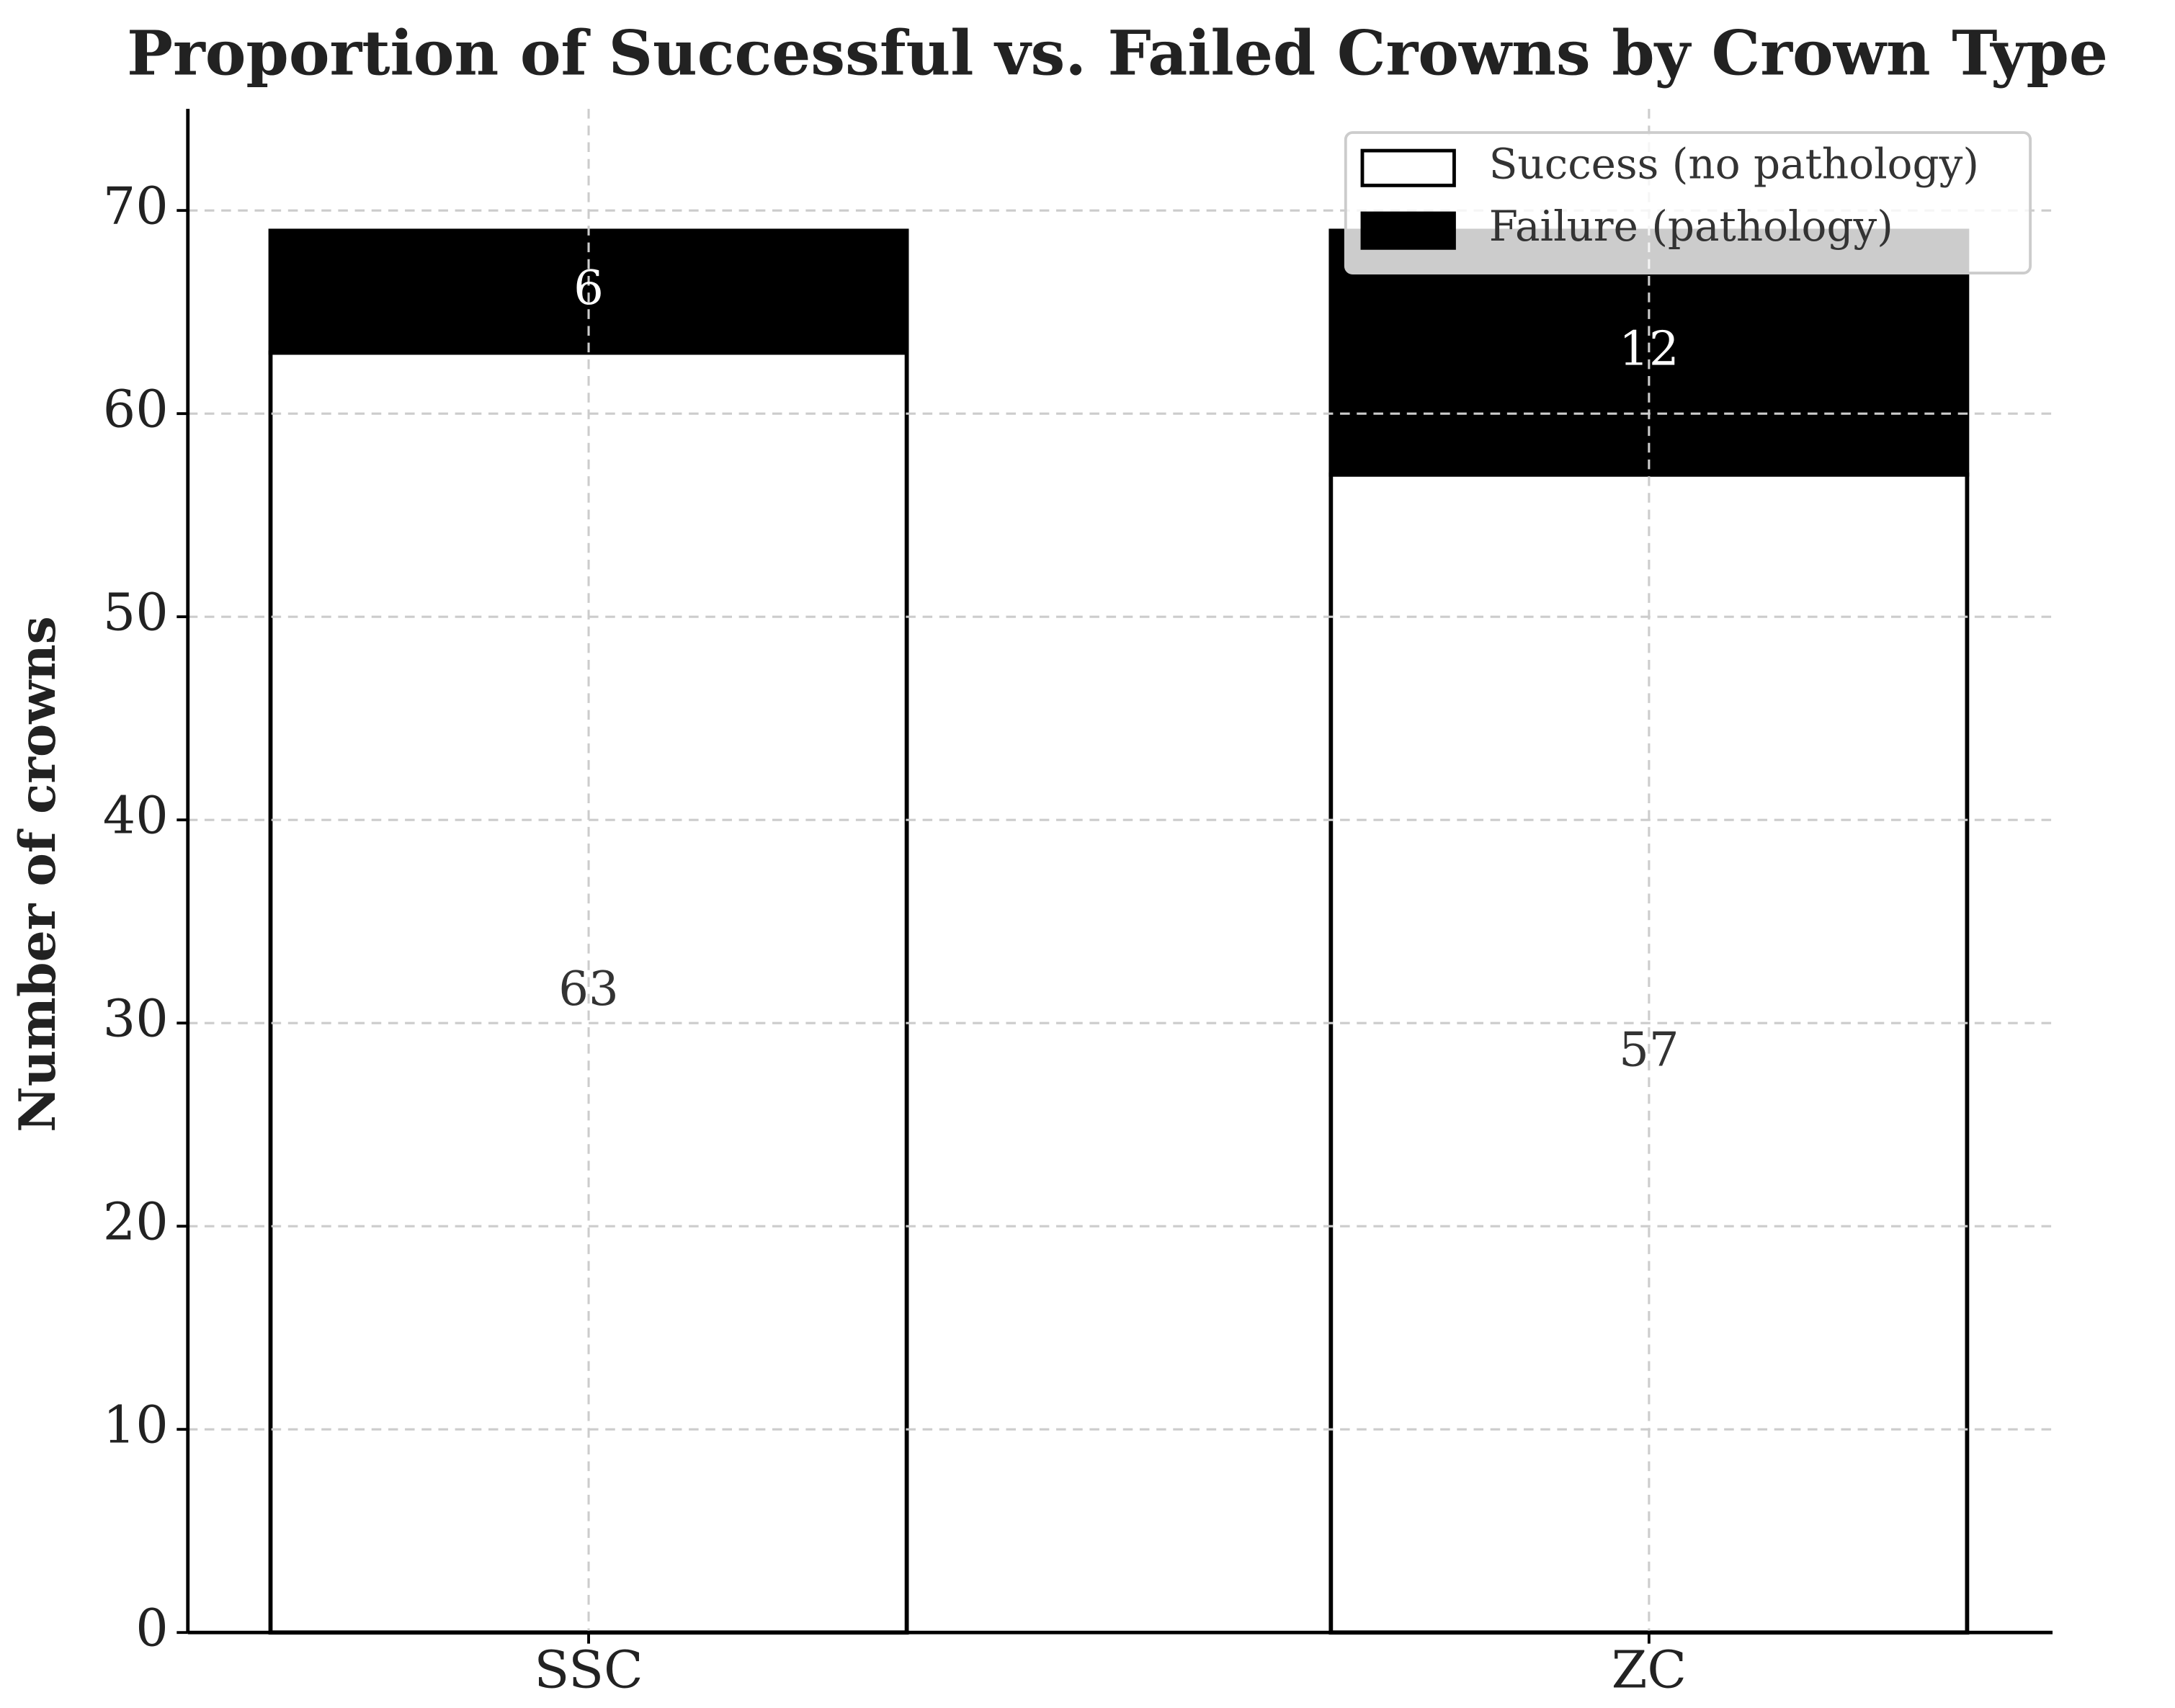 Image resolution: width=2175 pixels, height=1708 pixels. I want to click on y-tick-label: 50, so click(136, 613).